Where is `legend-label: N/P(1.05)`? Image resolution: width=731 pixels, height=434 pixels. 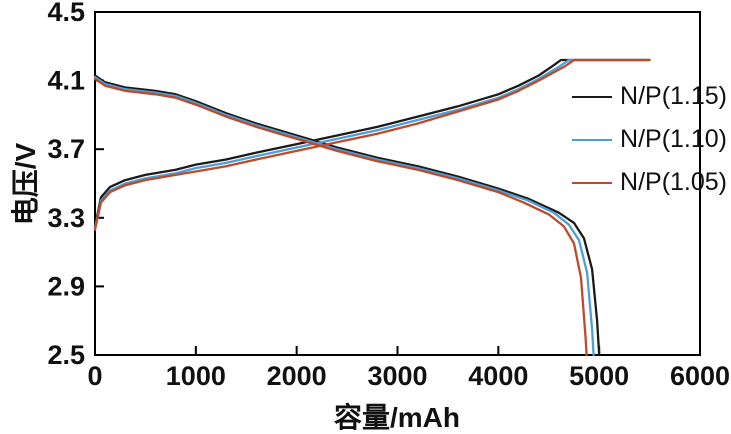
legend-label: N/P(1.05) is located at coordinates (673, 182).